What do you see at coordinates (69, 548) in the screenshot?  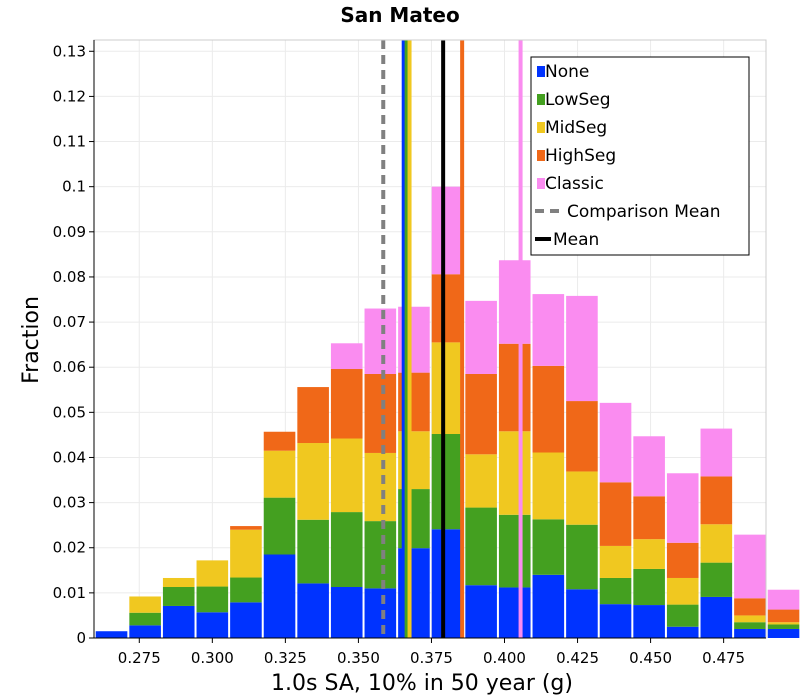 I see `y-tick-label: 0.02` at bounding box center [69, 548].